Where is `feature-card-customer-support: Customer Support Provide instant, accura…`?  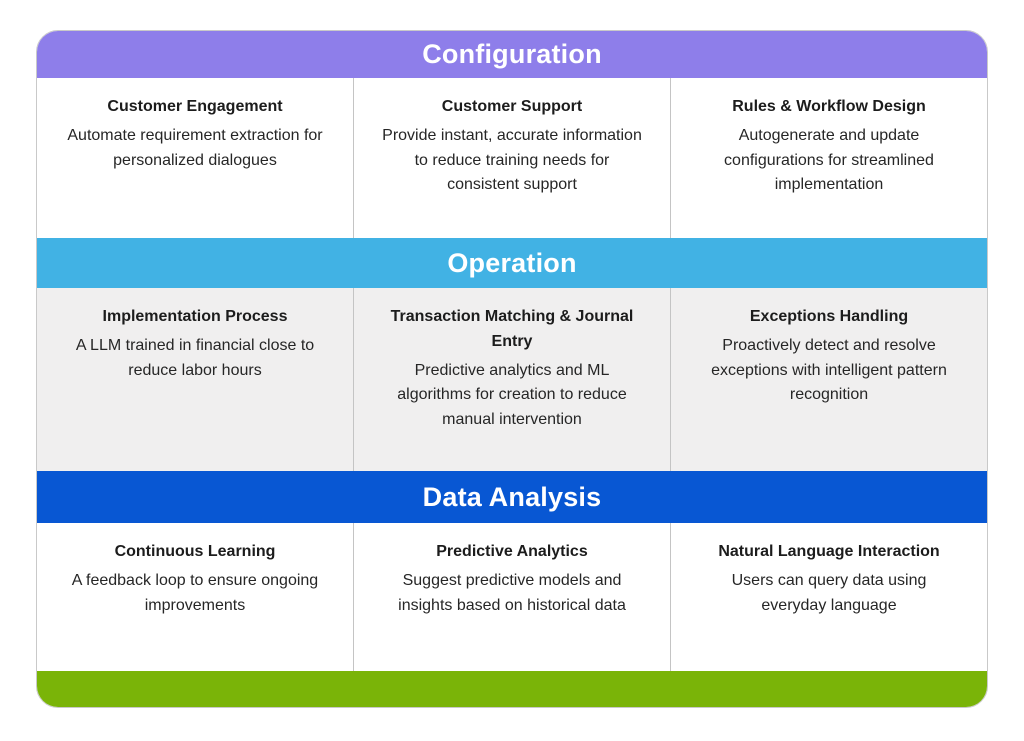 feature-card-customer-support: Customer Support Provide instant, accura… is located at coordinates (511, 158).